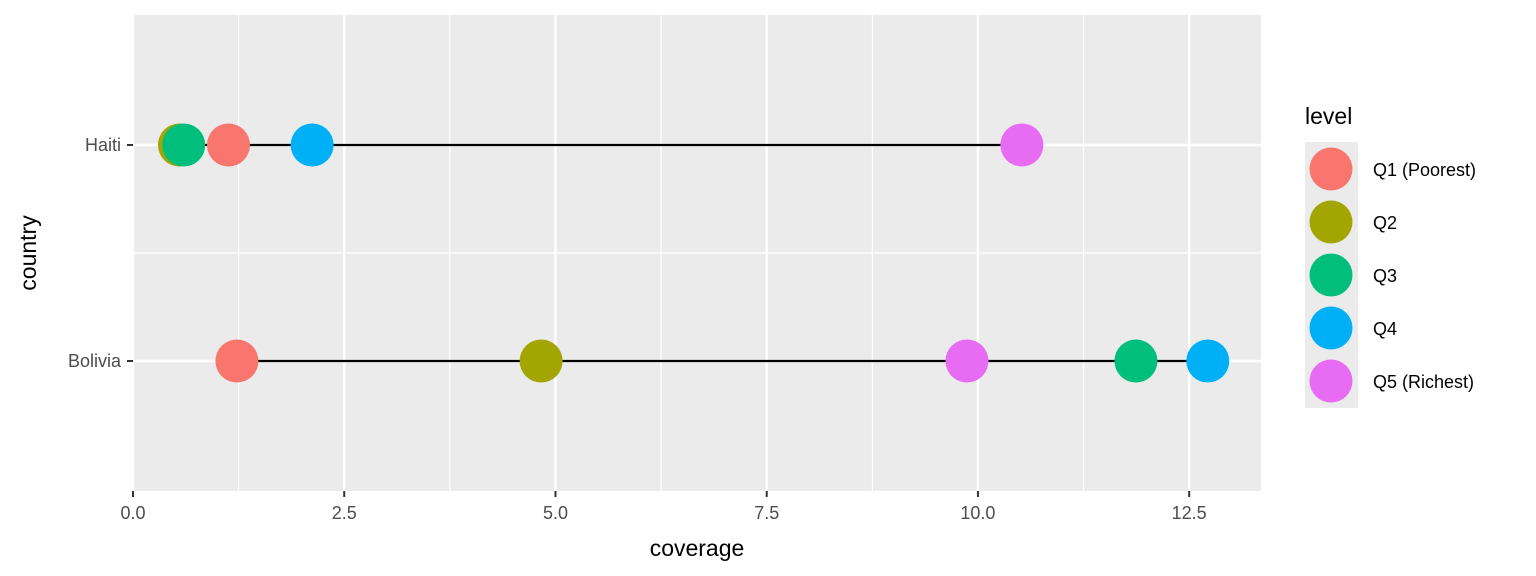 Image resolution: width=1536 pixels, height=576 pixels. I want to click on y-tick-label-bolivia: Bolivia, so click(95, 361).